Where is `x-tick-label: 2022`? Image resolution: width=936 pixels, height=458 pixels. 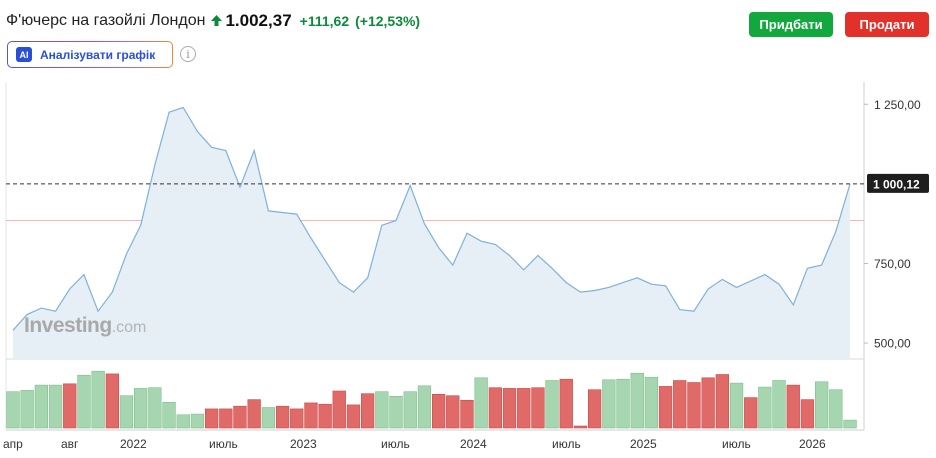
x-tick-label: 2022 is located at coordinates (133, 444).